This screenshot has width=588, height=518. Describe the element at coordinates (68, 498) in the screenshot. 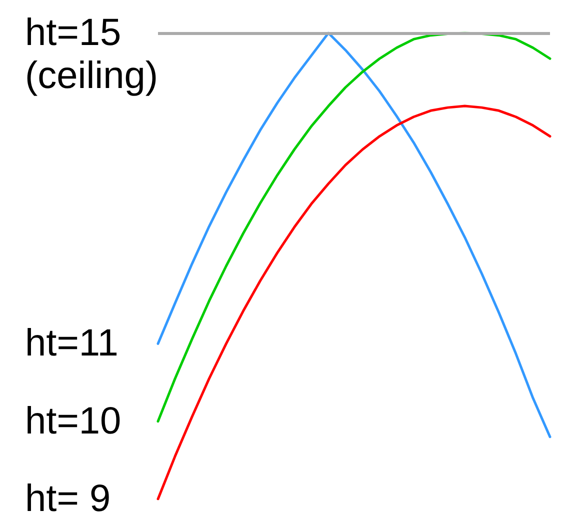

I see `y-tick-label: ht= 9` at that location.